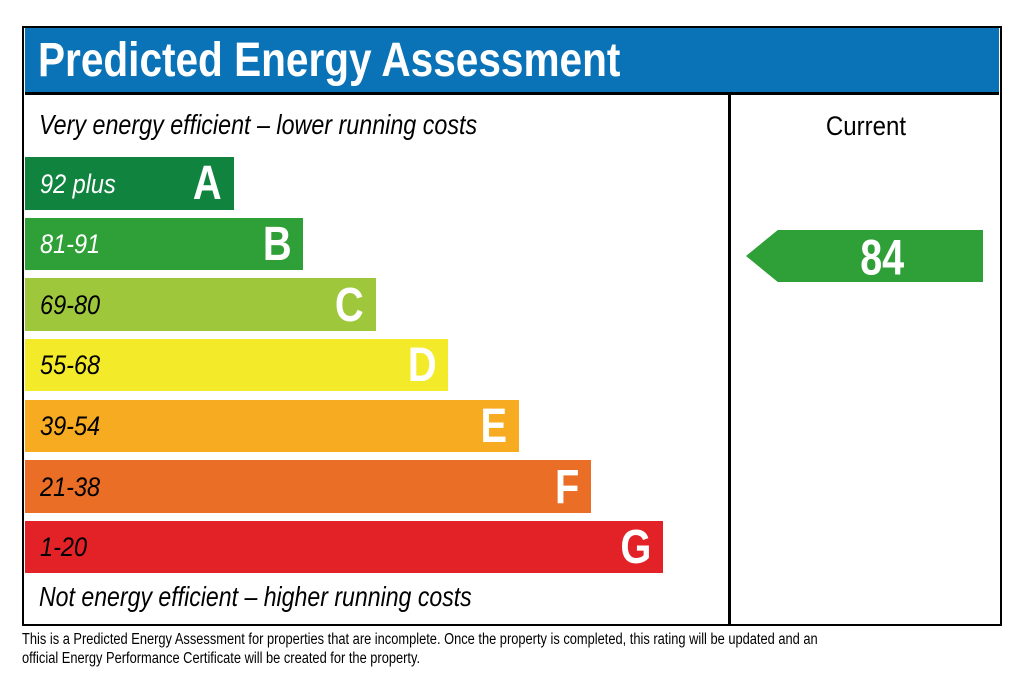 The height and width of the screenshot is (683, 1024). I want to click on svg-text: 84, so click(882, 256).